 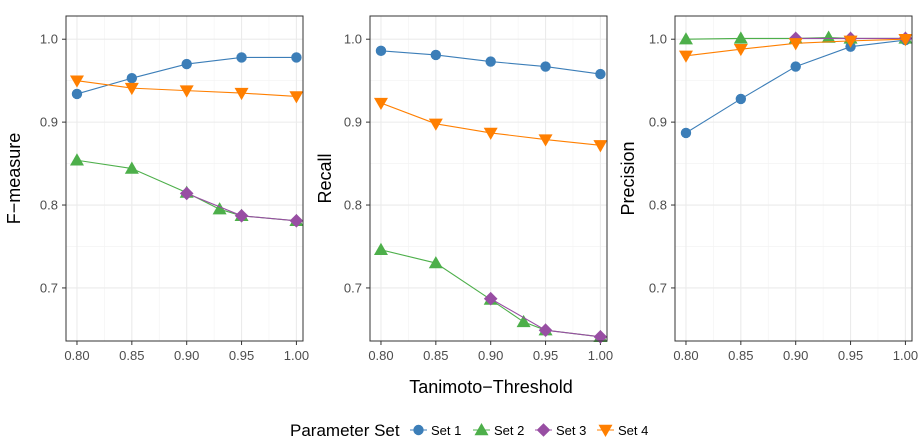 I want to click on y-axis-label-f-measure: F−measure, so click(x=14, y=179).